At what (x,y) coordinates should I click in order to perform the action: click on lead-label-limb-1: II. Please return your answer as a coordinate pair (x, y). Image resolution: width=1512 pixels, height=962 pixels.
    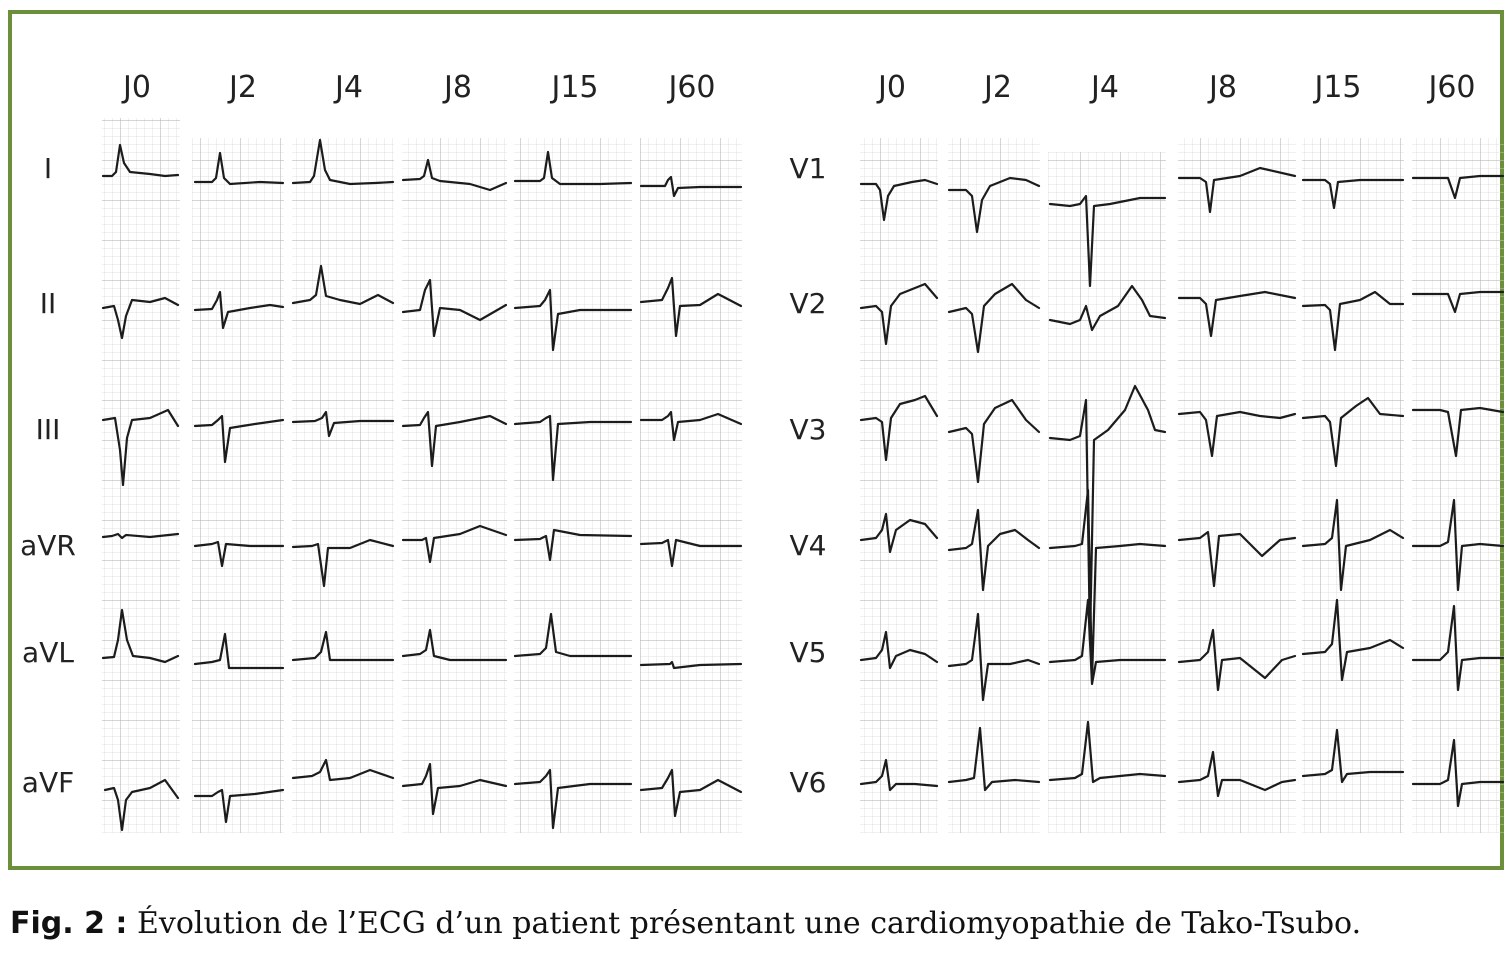
    Looking at the image, I should click on (48, 303).